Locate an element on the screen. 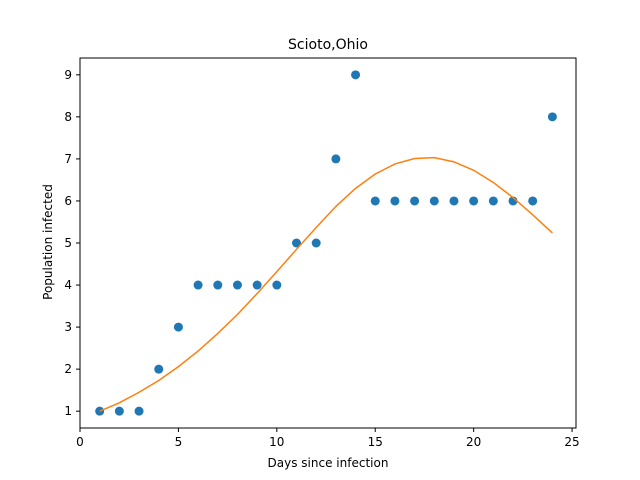 This screenshot has height=480, width=640. y-tick-label: 6 is located at coordinates (68, 201).